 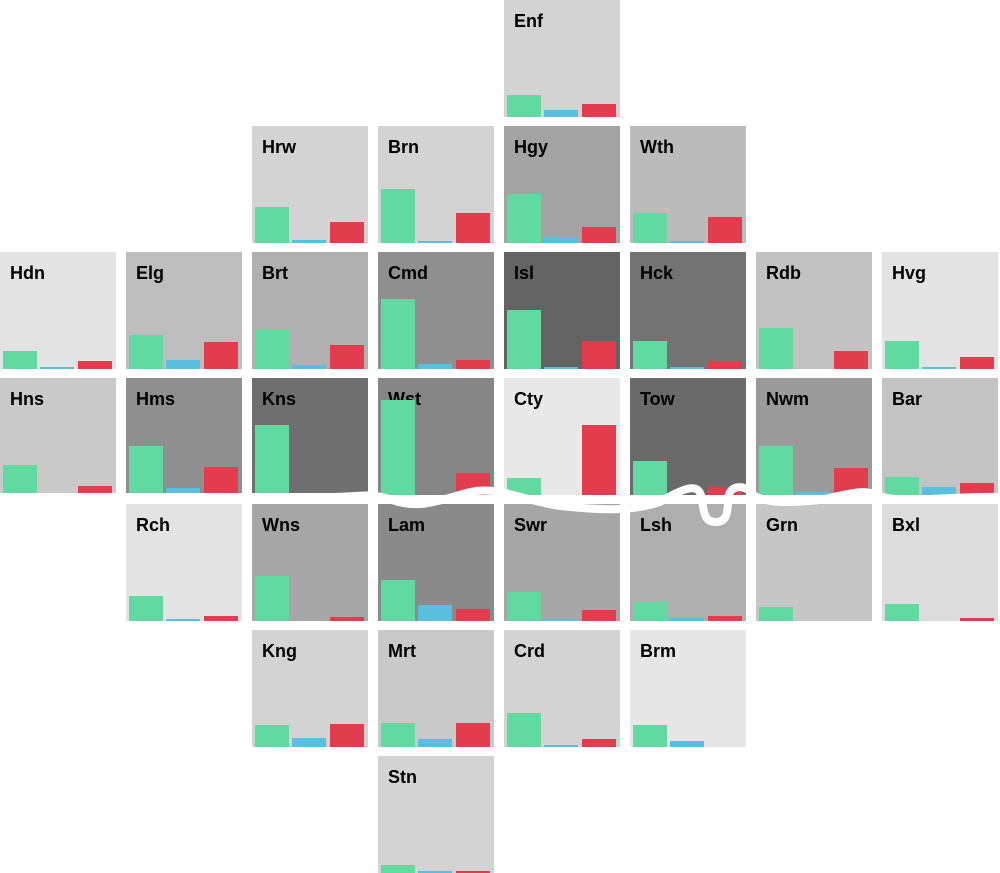 What do you see at coordinates (531, 525) in the screenshot?
I see `tile-label: Swr` at bounding box center [531, 525].